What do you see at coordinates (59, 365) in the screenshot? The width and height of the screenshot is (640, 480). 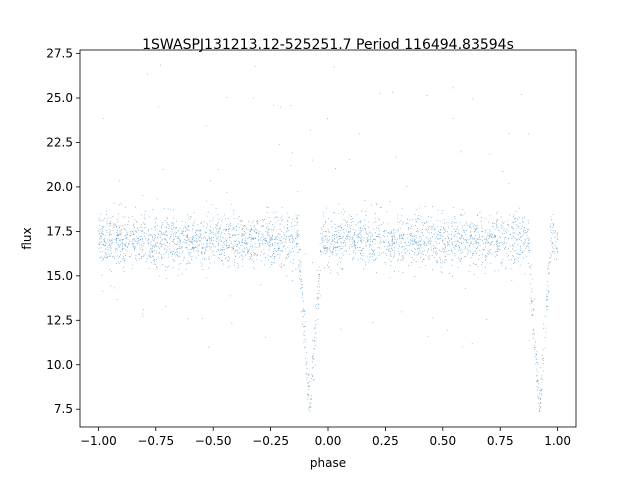 I see `y-tick-label: 10.0` at bounding box center [59, 365].